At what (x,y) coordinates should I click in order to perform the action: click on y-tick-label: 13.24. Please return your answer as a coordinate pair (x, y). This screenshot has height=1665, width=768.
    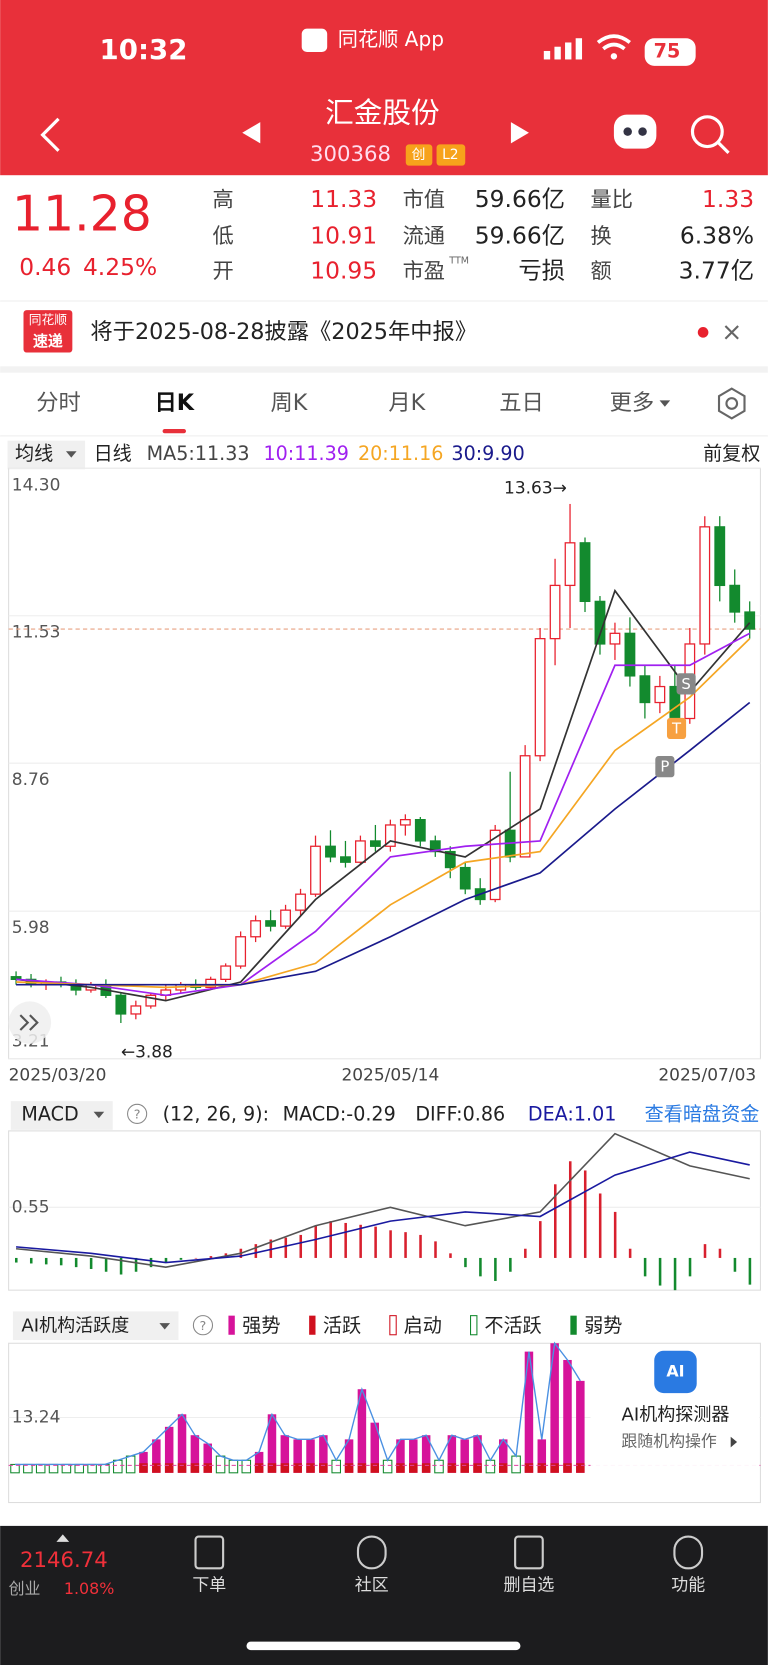
    Looking at the image, I should click on (36, 1417).